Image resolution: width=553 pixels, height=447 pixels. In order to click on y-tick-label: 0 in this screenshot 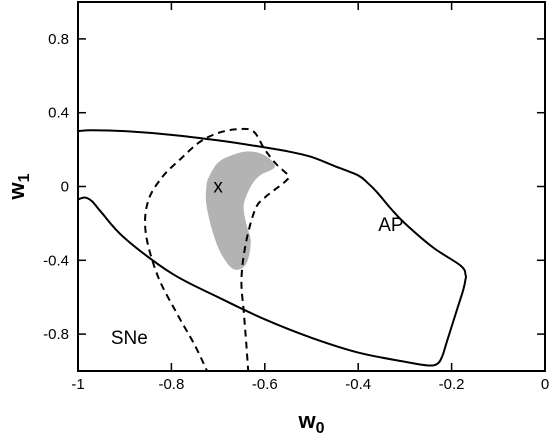, I will do `click(65, 187)`.